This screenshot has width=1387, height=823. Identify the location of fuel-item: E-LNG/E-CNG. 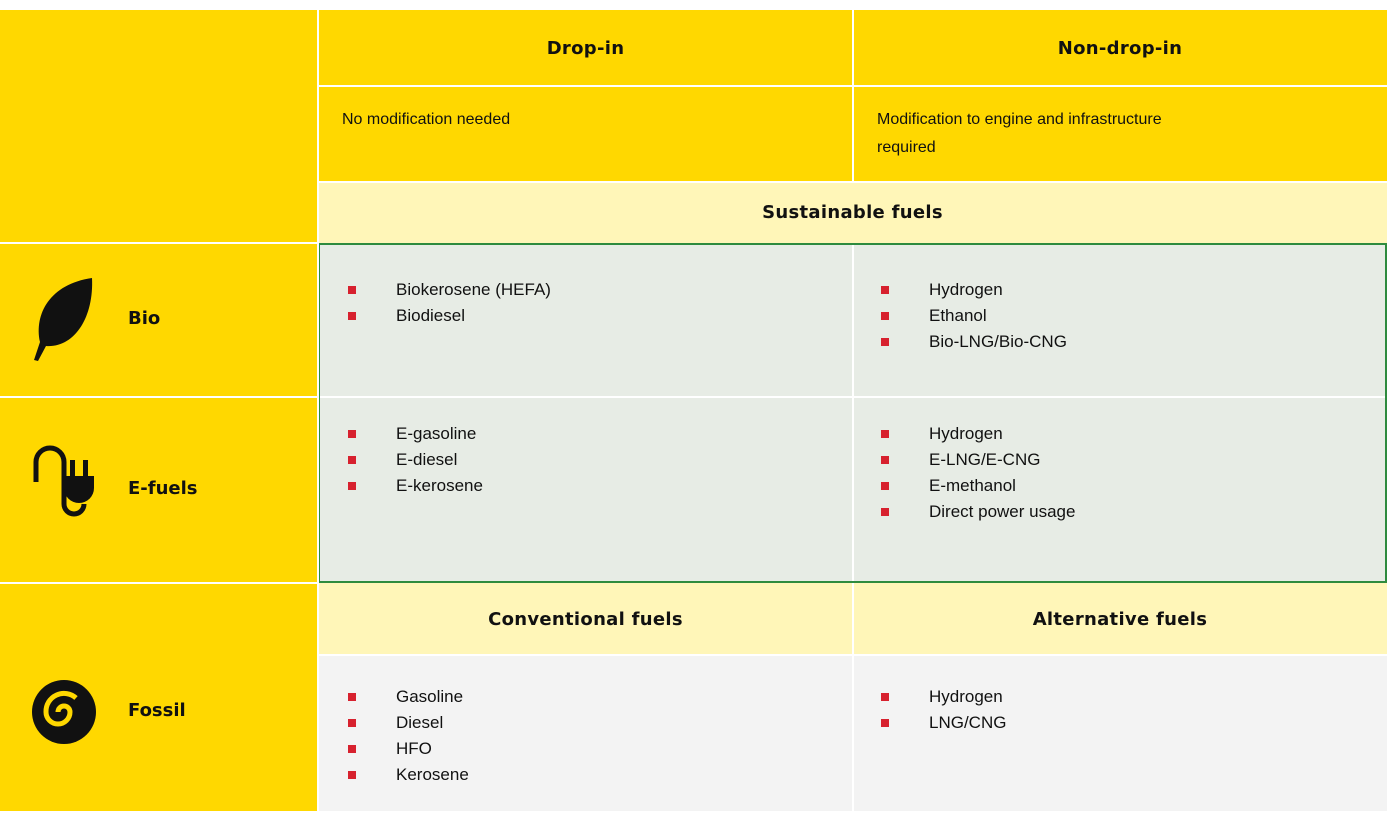
(978, 460).